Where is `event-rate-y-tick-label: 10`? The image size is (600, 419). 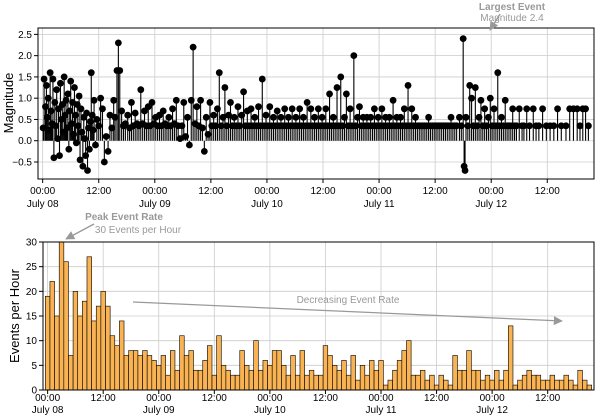
event-rate-y-tick-label: 10 is located at coordinates (32, 341).